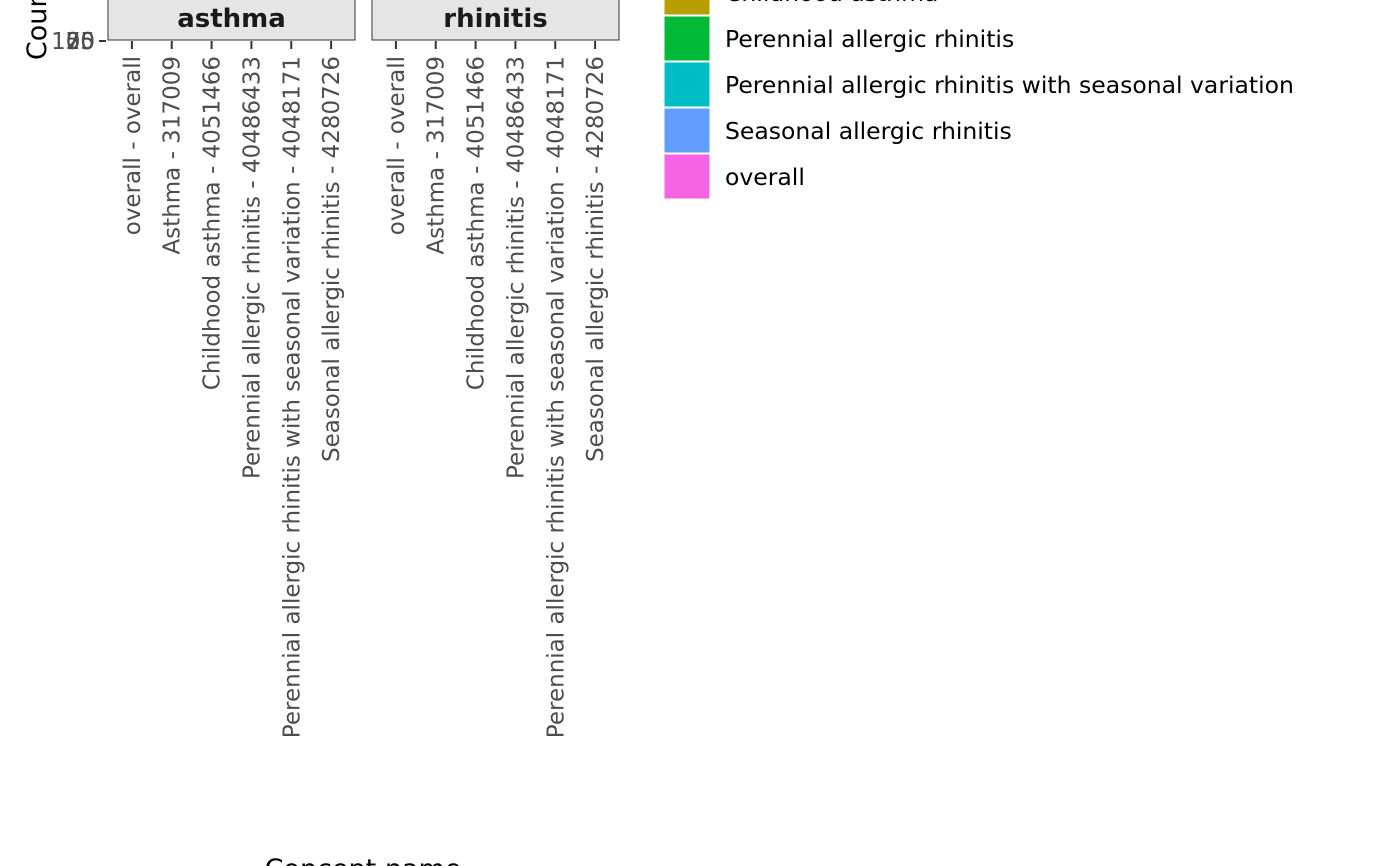 This screenshot has height=866, width=1400. Describe the element at coordinates (437, 155) in the screenshot. I see `x-tick-label-rhinitis-1: Asthma - 317009` at that location.